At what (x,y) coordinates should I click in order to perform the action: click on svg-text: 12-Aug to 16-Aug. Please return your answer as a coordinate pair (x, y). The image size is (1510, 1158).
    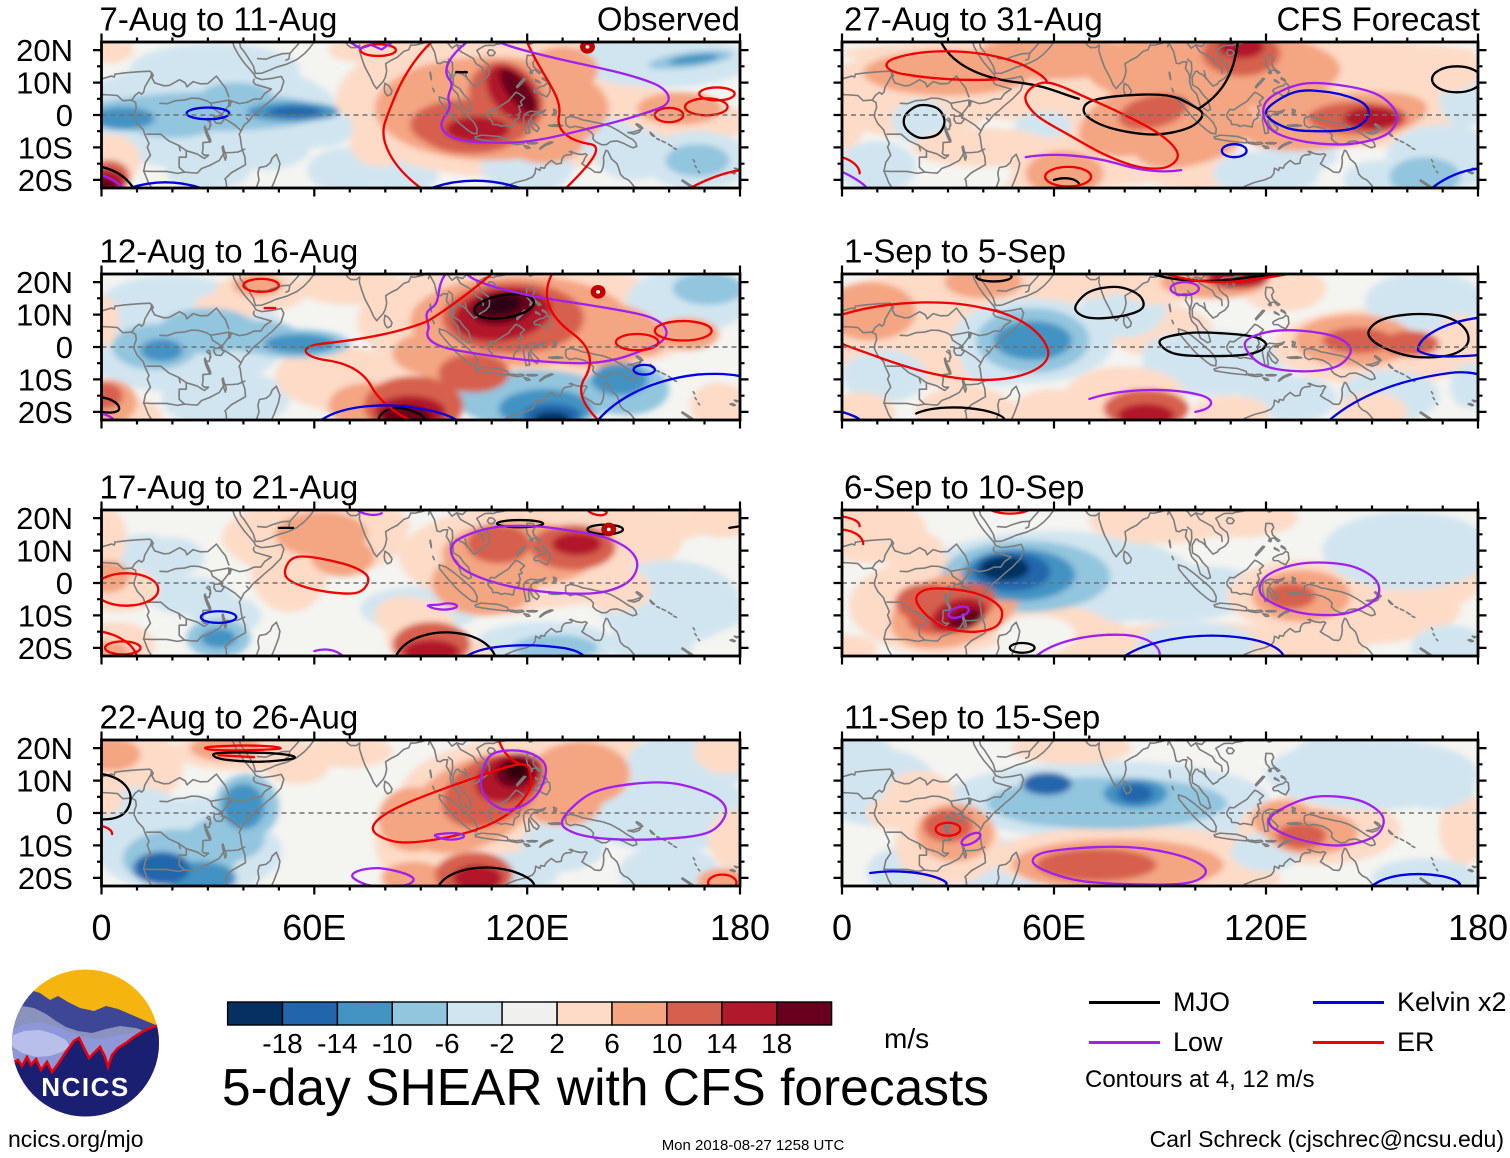
    Looking at the image, I should click on (229, 251).